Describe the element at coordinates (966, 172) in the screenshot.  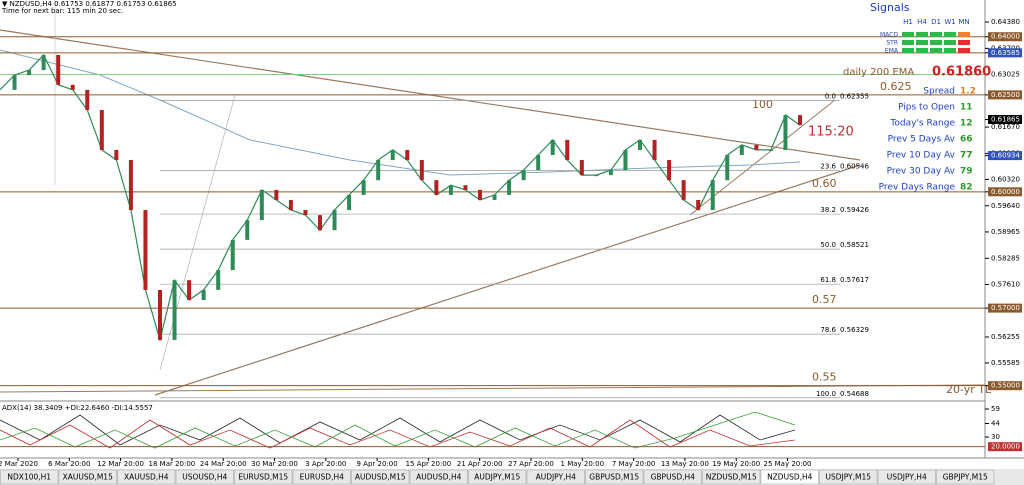
I see `stat-value: 79` at that location.